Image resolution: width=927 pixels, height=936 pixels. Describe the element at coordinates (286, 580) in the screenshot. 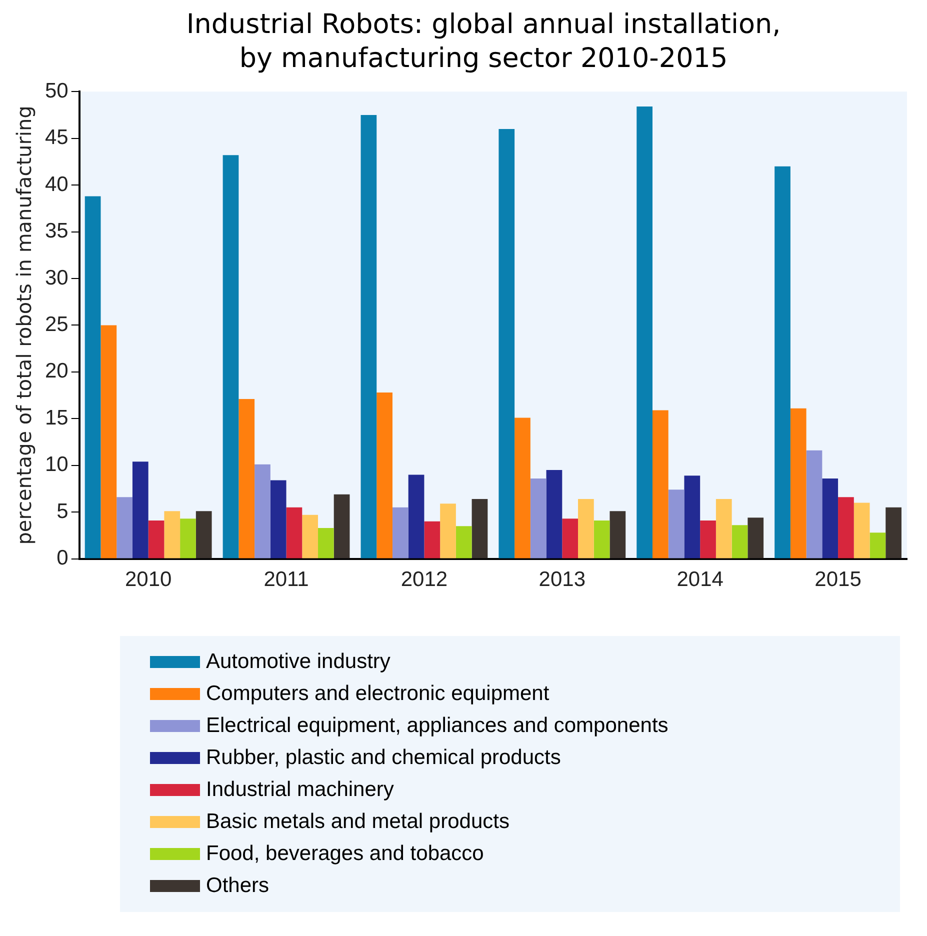

I see `x-tick-label: 2011` at that location.